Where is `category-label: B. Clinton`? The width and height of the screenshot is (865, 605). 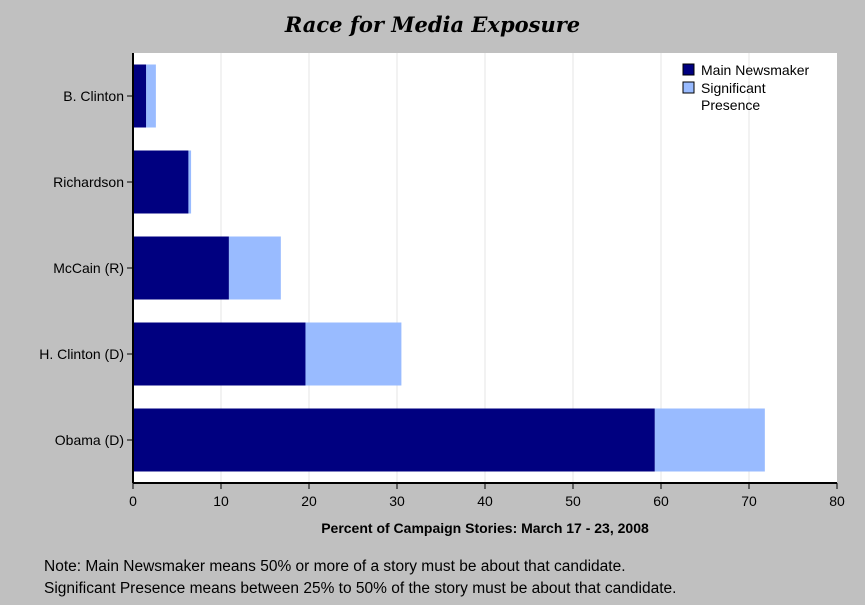 category-label: B. Clinton is located at coordinates (93, 96).